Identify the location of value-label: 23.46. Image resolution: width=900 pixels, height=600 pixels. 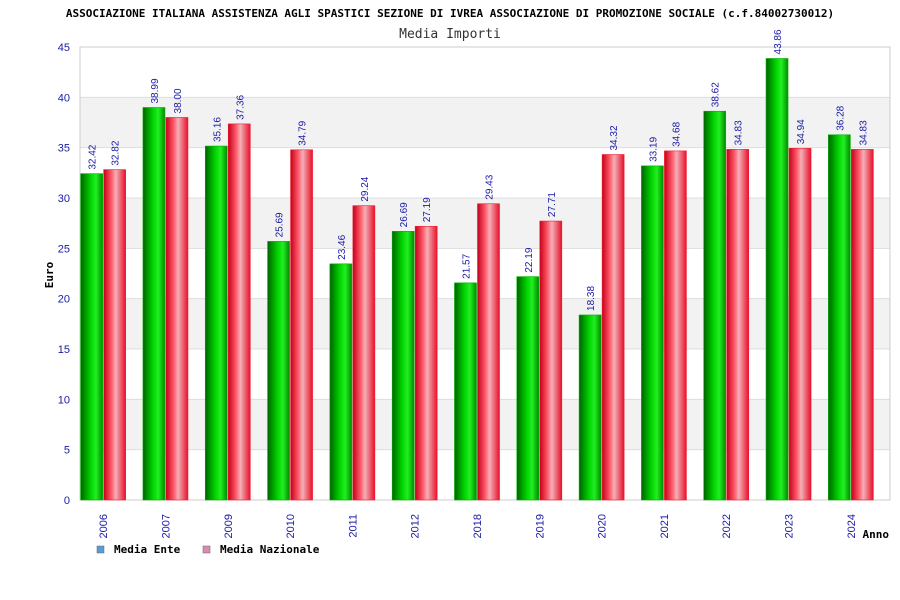
(342, 246).